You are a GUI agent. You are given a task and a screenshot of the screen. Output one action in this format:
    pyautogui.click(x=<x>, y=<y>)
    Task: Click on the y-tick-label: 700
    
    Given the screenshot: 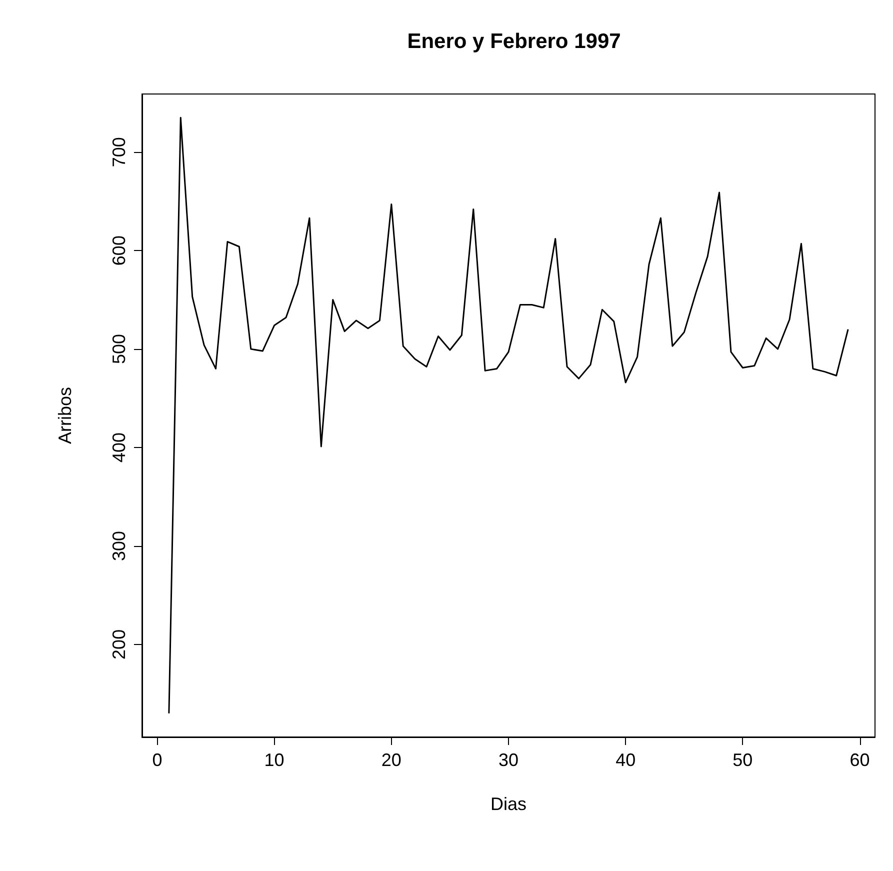 What is the action you would take?
    pyautogui.click(x=119, y=152)
    